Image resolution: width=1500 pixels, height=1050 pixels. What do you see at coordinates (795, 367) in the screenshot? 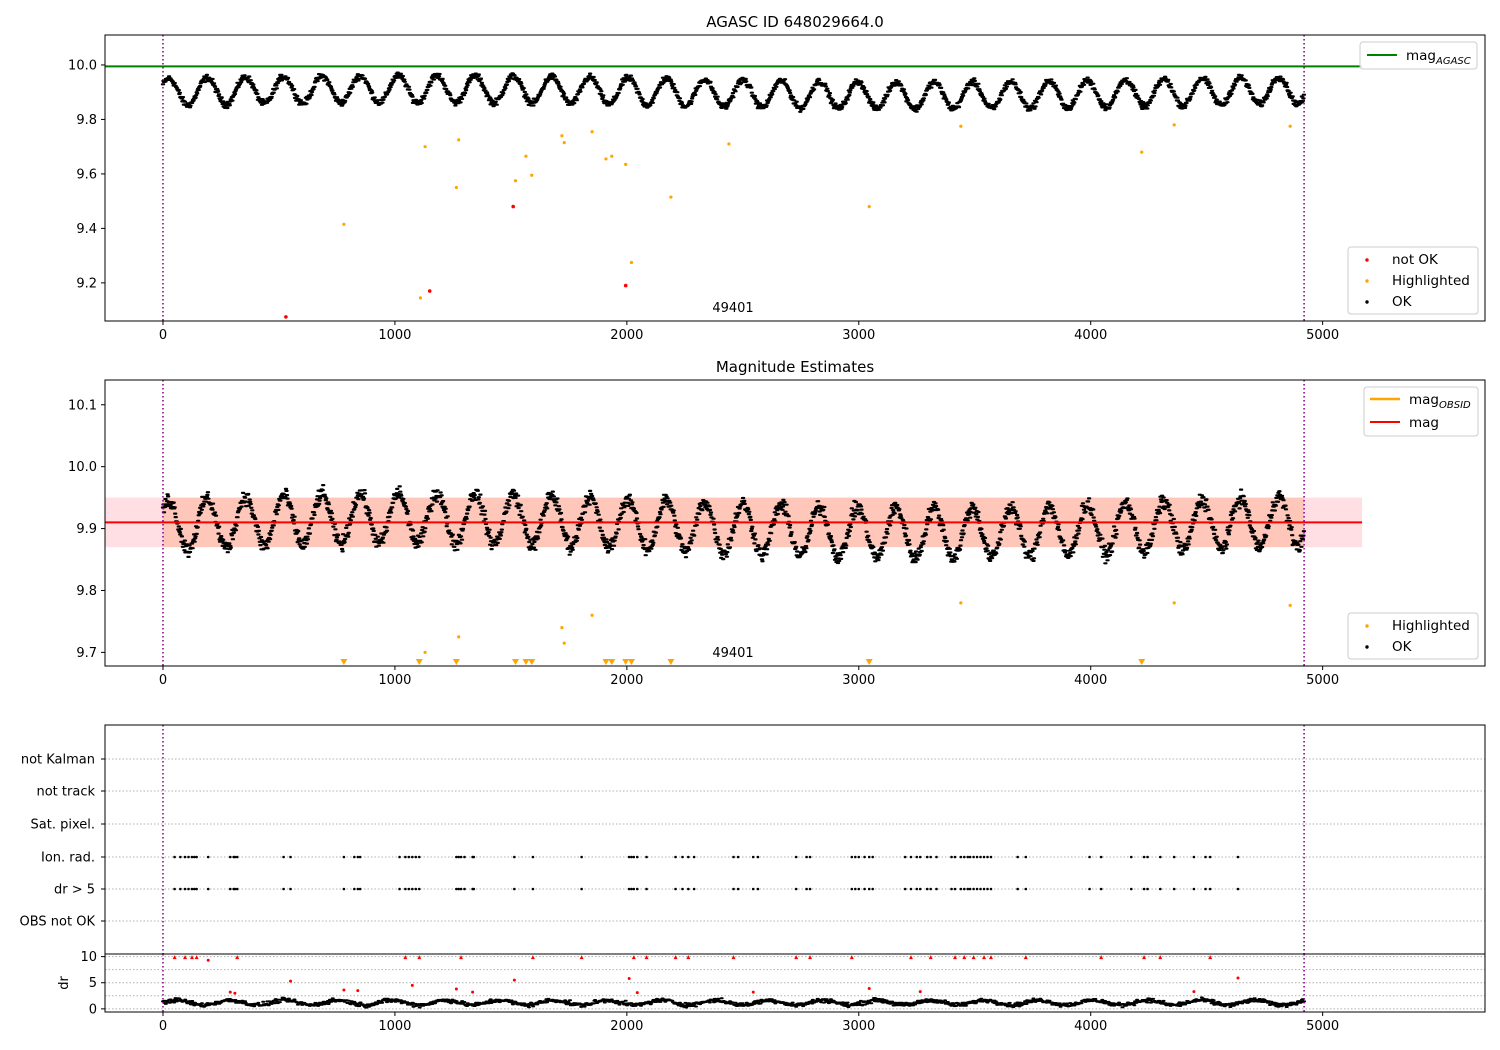
I see `panel2-title: Magnitude Estimates` at bounding box center [795, 367].